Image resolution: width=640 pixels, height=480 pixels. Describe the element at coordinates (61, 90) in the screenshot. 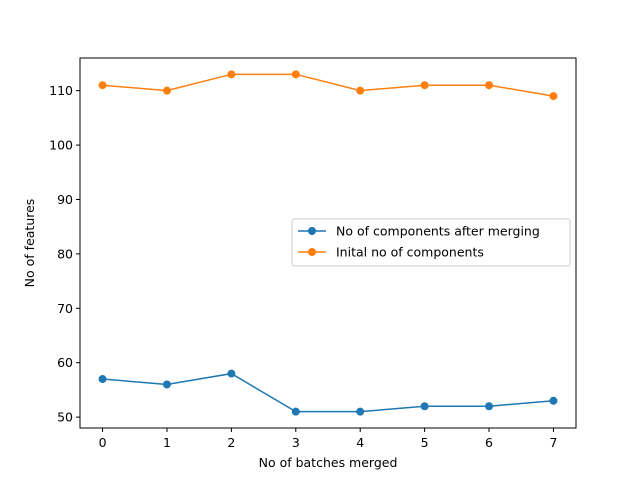

I see `y-tick-label: 110` at that location.